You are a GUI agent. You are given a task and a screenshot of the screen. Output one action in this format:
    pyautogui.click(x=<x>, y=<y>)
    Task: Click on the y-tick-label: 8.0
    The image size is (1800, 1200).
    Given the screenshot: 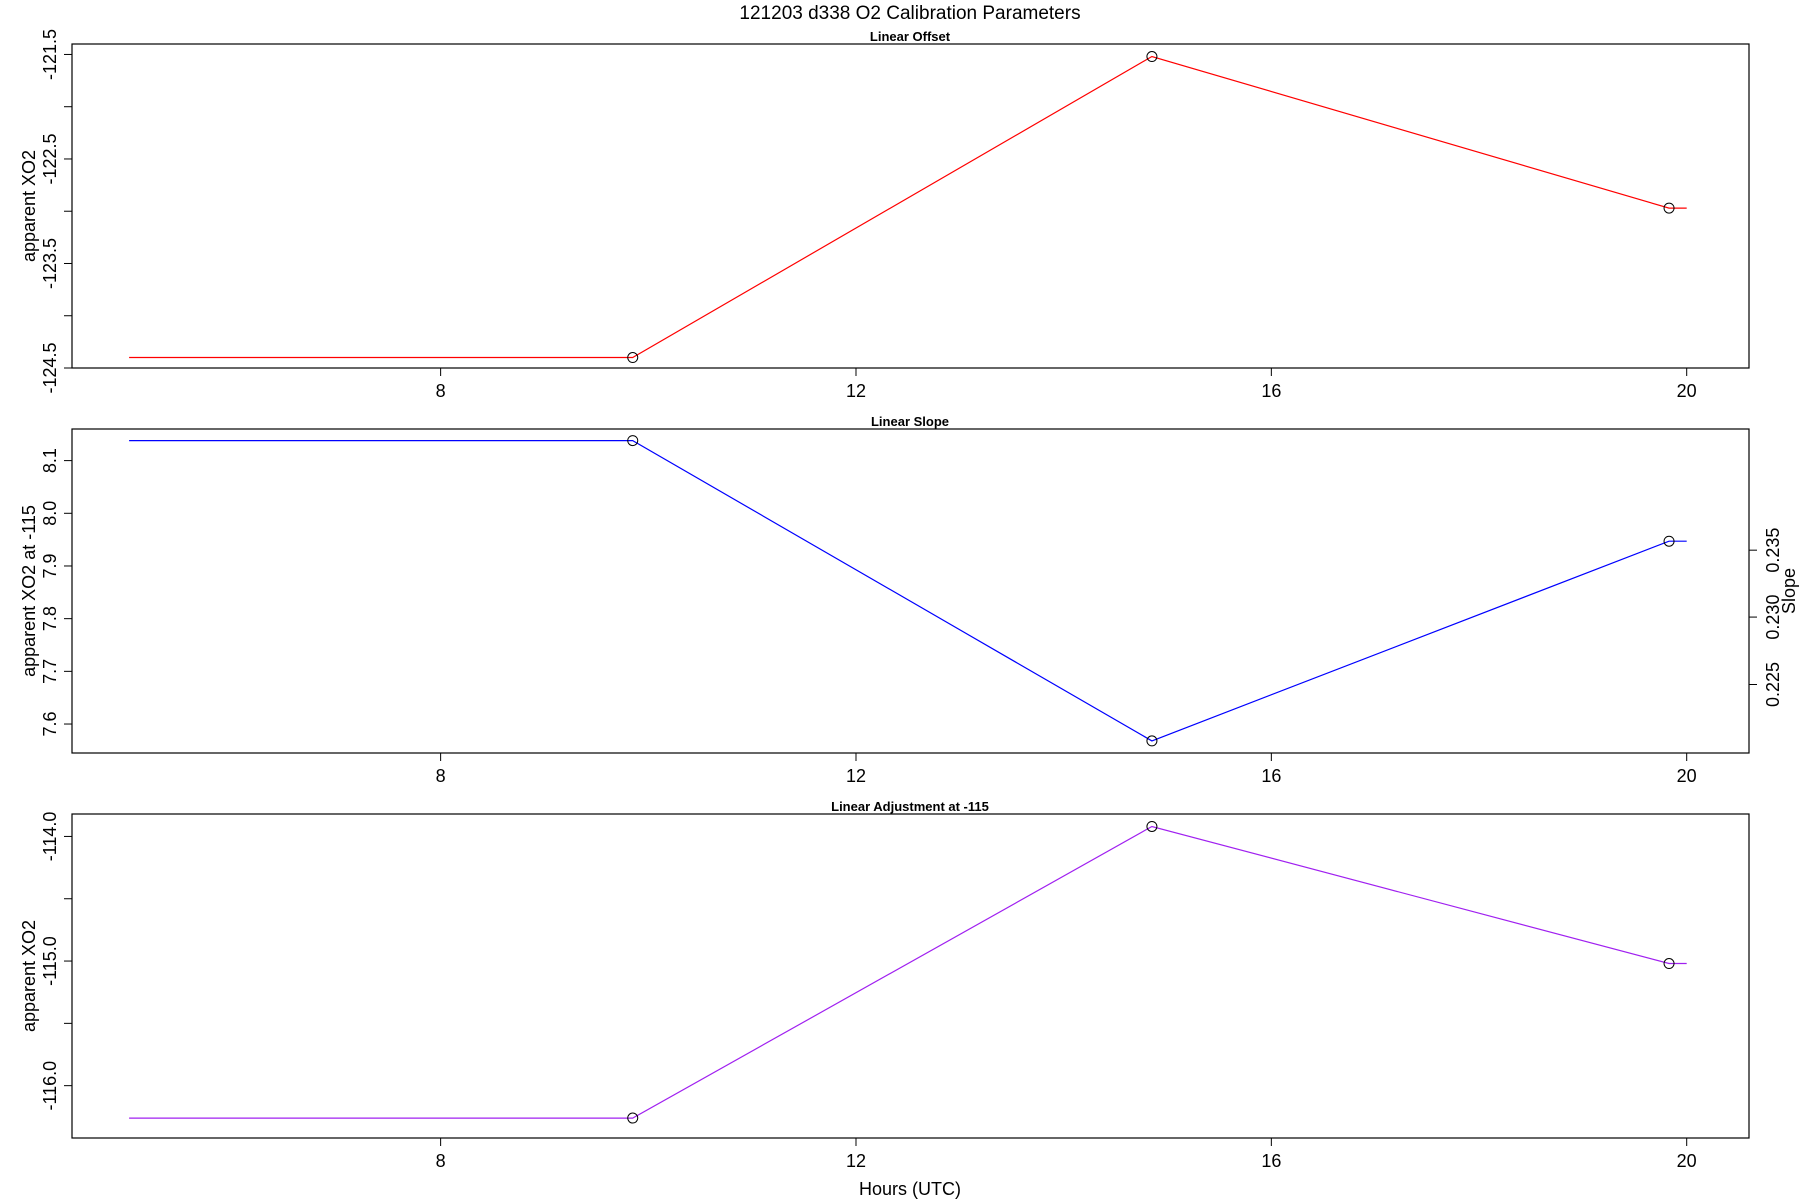 What is the action you would take?
    pyautogui.click(x=50, y=513)
    